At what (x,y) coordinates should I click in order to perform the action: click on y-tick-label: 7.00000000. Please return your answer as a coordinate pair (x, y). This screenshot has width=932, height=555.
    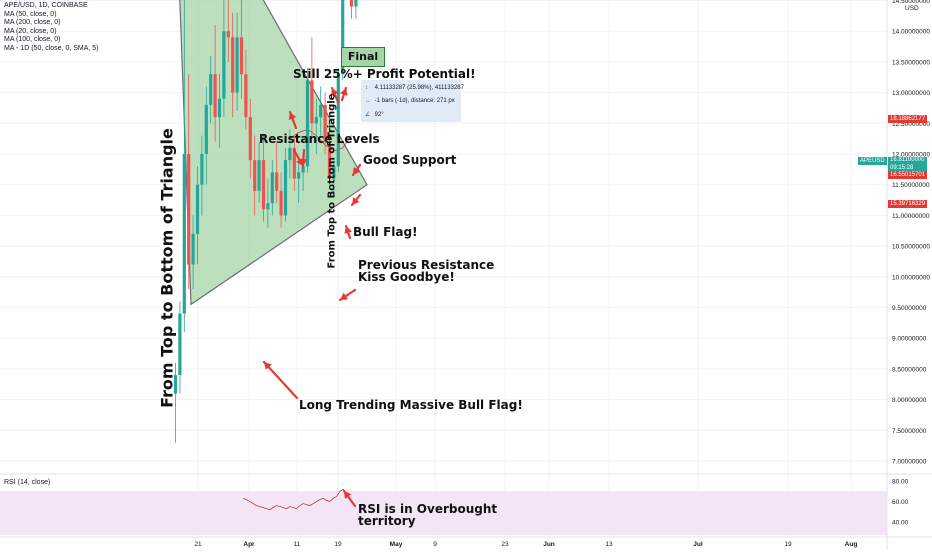
    Looking at the image, I should click on (909, 462).